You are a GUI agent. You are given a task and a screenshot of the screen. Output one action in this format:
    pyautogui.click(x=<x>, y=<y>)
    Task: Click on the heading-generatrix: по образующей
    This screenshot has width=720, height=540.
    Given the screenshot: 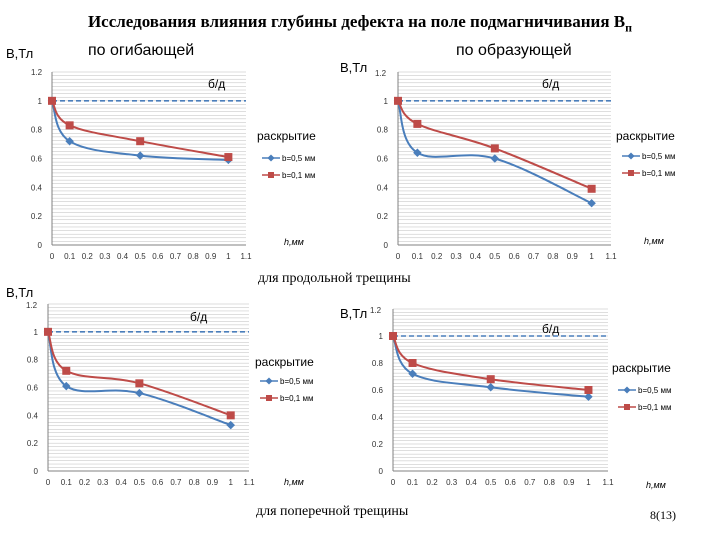 What is the action you would take?
    pyautogui.click(x=514, y=50)
    